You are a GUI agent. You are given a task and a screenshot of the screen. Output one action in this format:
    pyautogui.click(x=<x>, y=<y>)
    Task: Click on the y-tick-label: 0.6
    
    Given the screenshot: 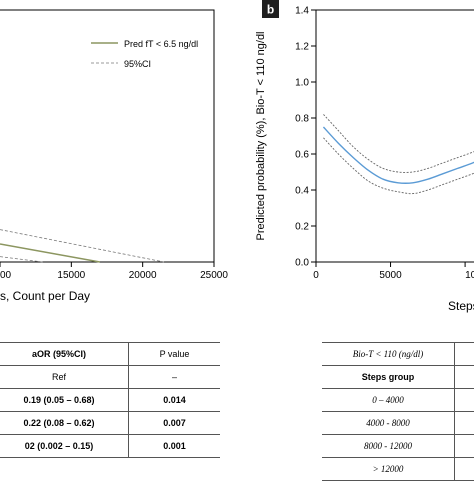 What is the action you would take?
    pyautogui.click(x=302, y=155)
    